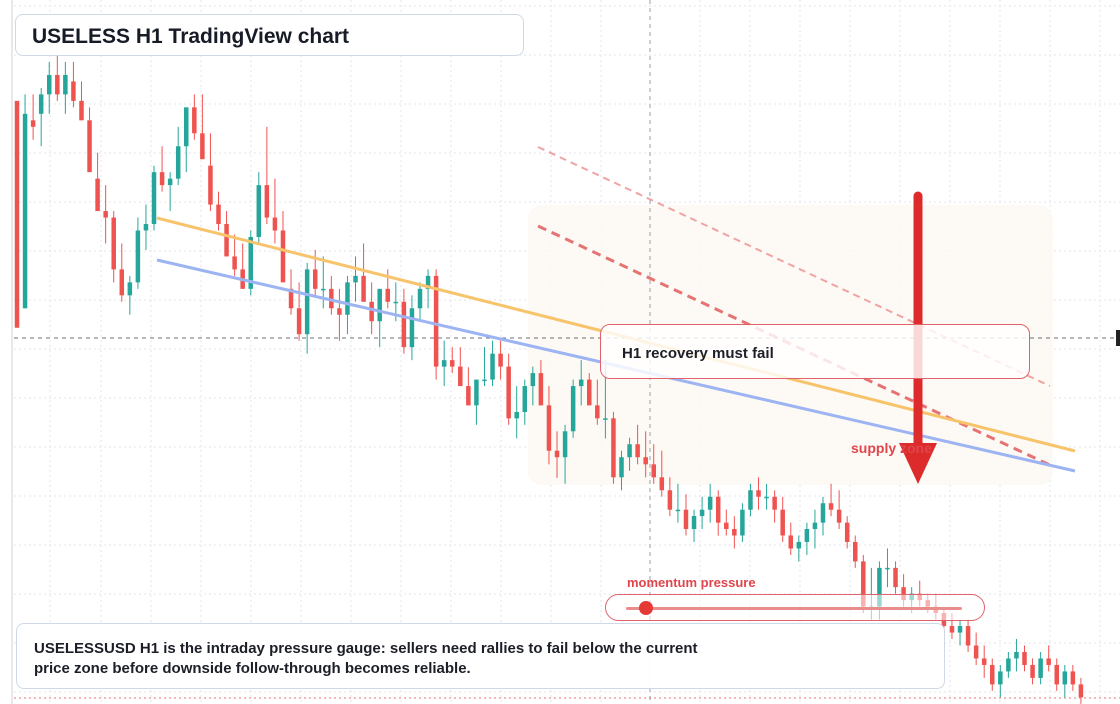 The height and width of the screenshot is (704, 1120). What do you see at coordinates (691, 582) in the screenshot?
I see `gauge-label: momentum pressure` at bounding box center [691, 582].